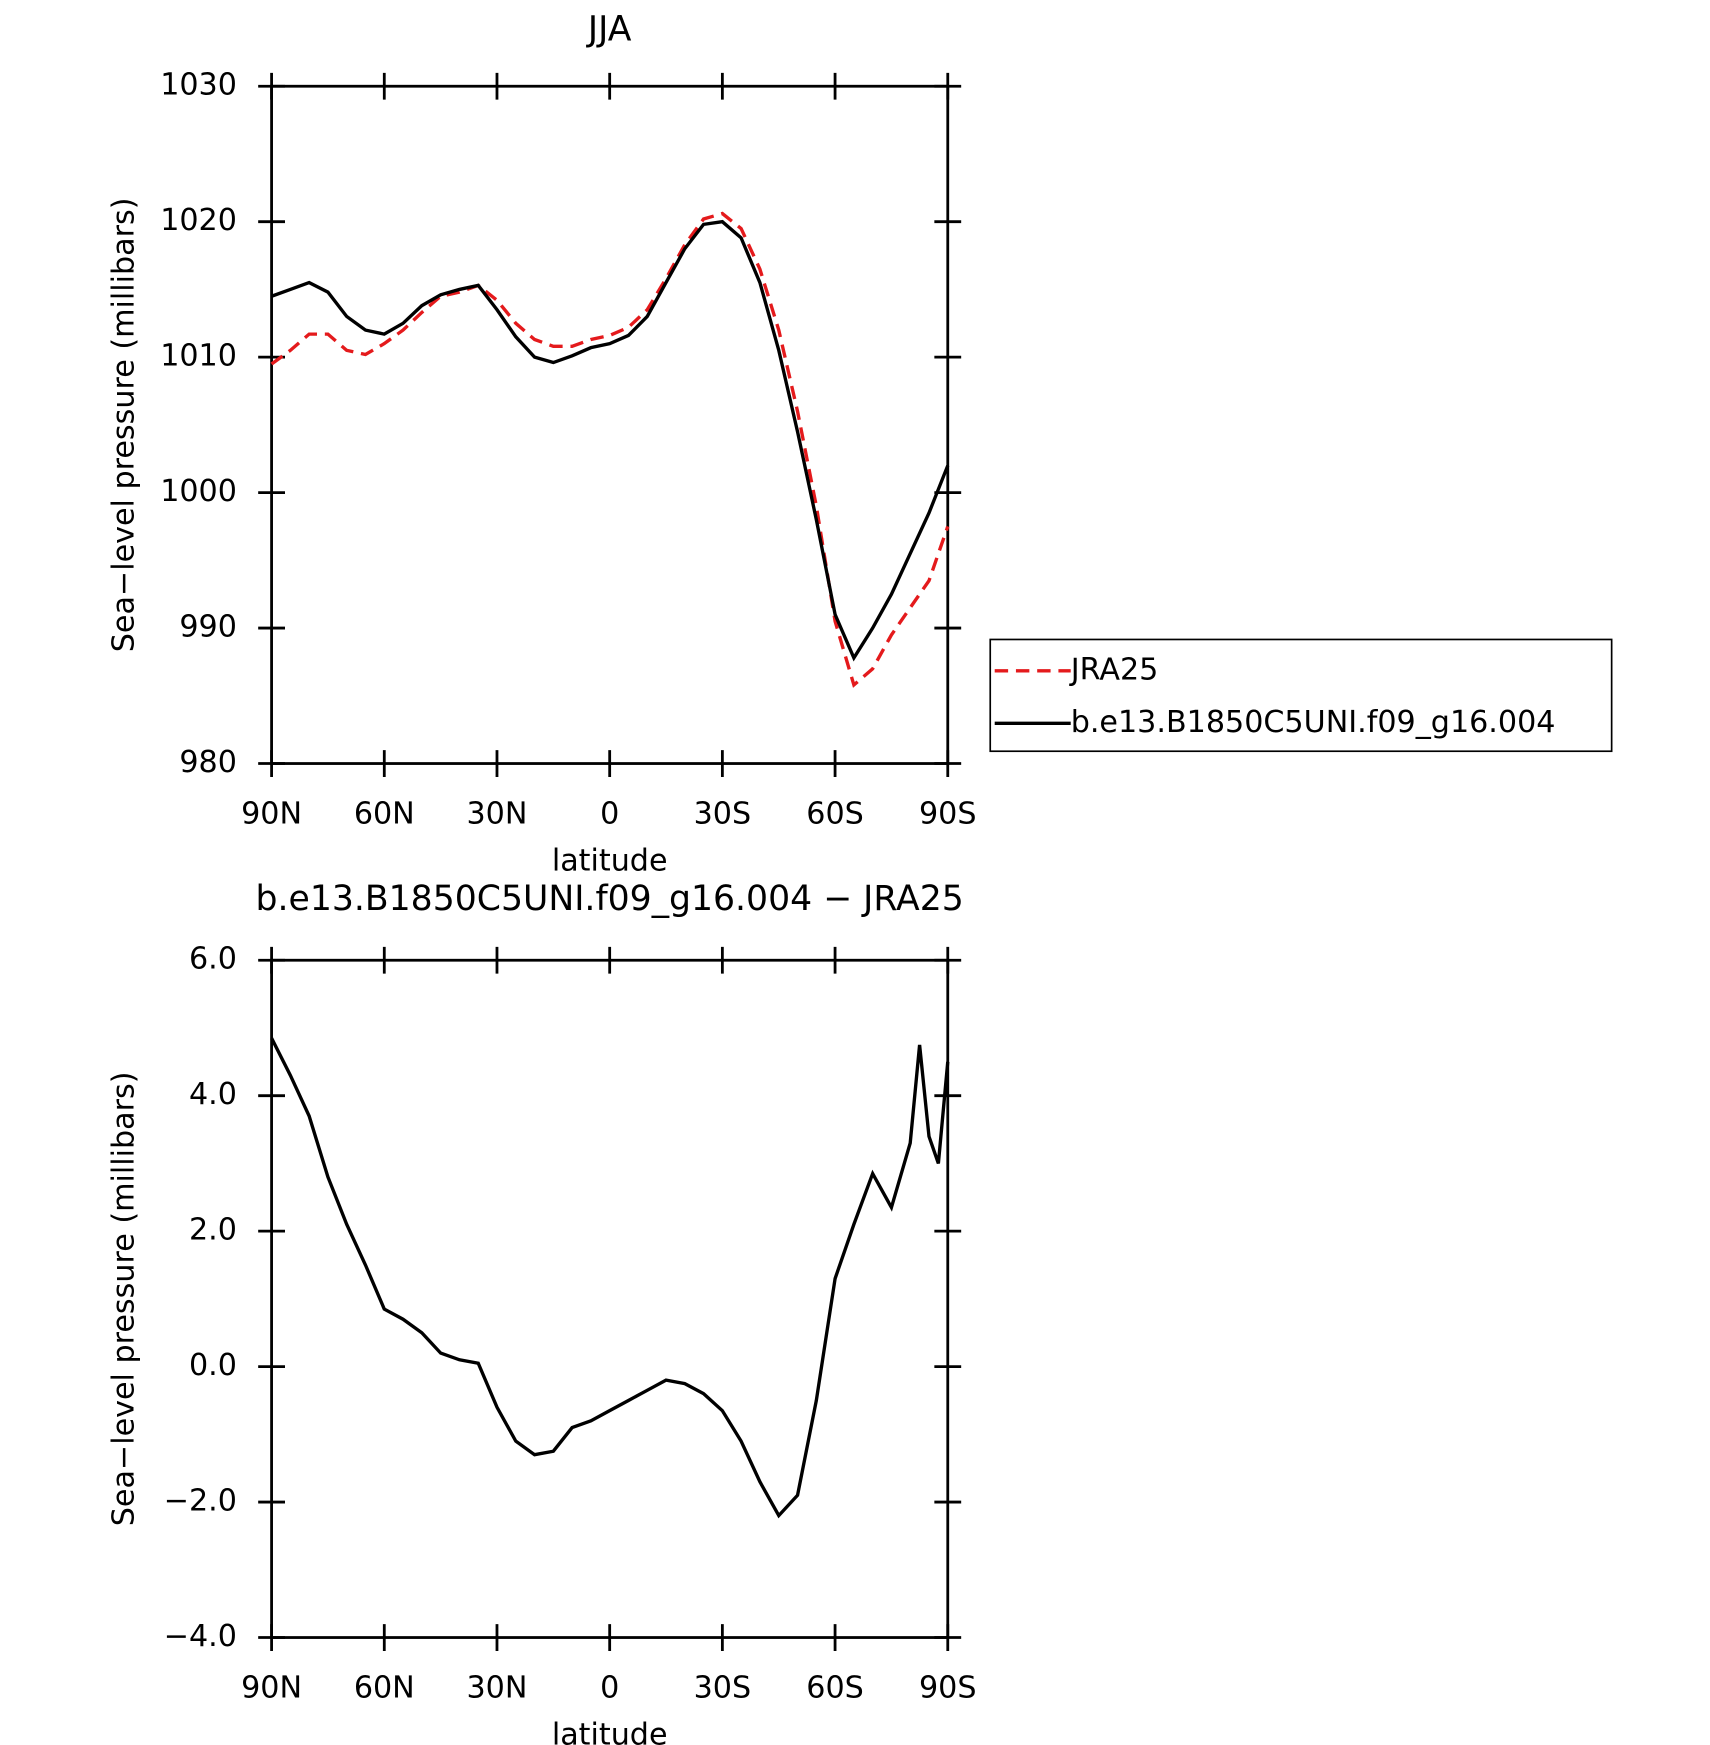 This screenshot has width=1710, height=1745. What do you see at coordinates (198, 356) in the screenshot?
I see `y-tick-label: 1010` at bounding box center [198, 356].